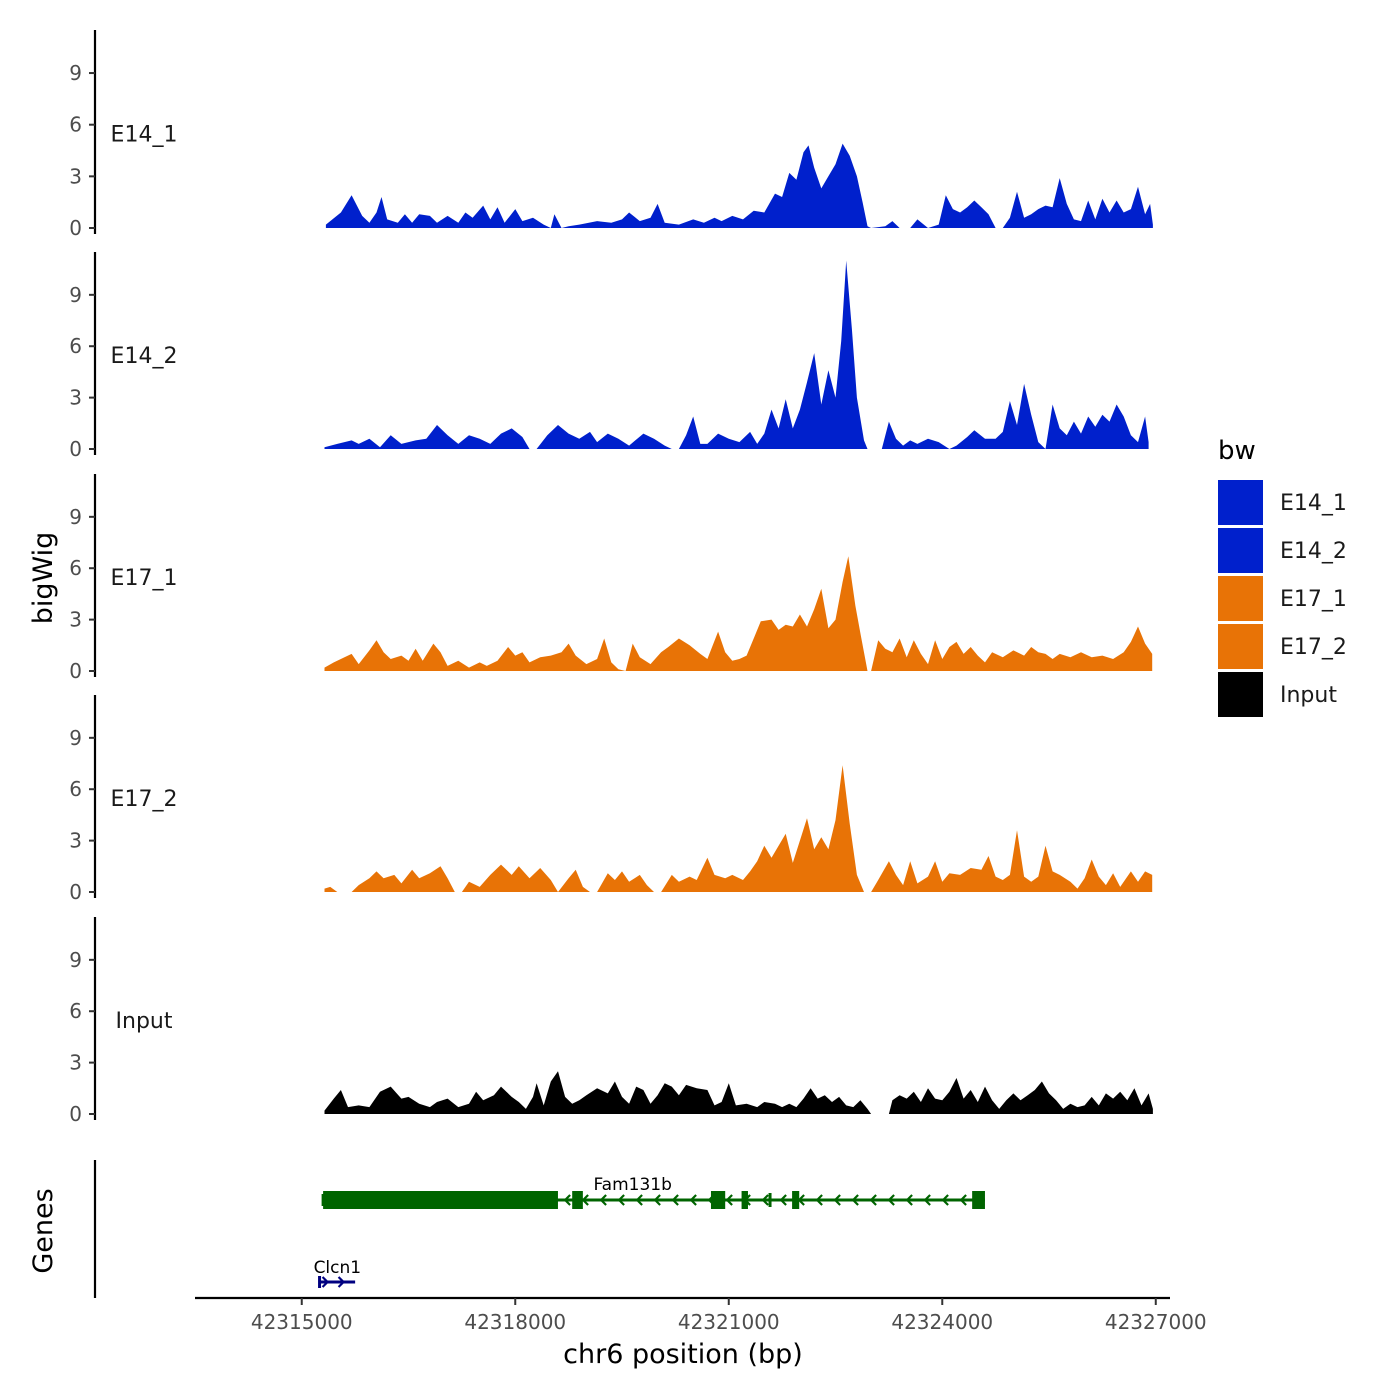  I want to click on legend-label: E17_2, so click(1313, 647).